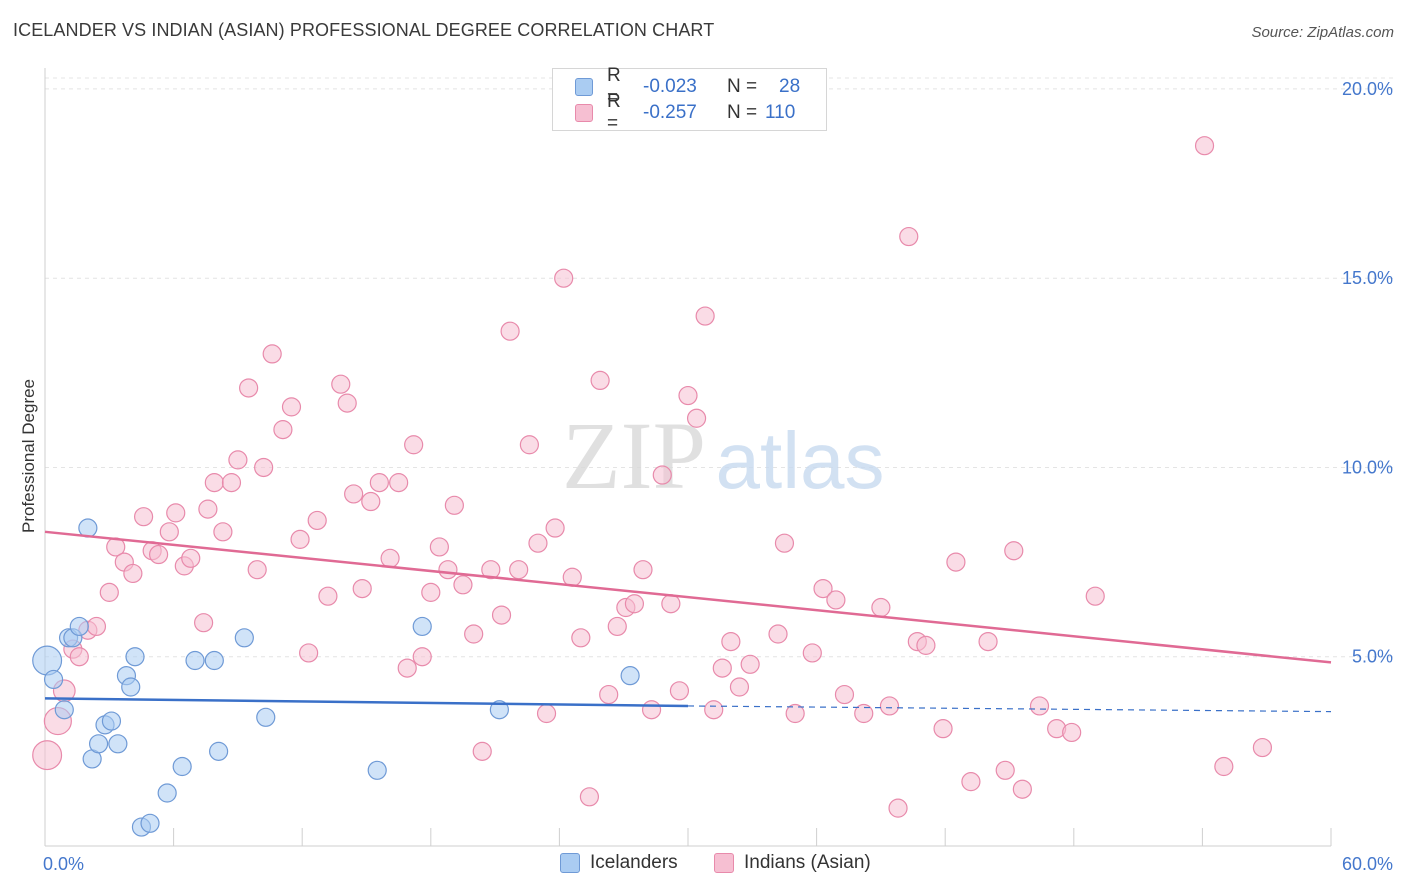 Image resolution: width=1406 pixels, height=892 pixels. Describe the element at coordinates (800, 460) in the screenshot. I see `watermark-atlas: atlas` at that location.